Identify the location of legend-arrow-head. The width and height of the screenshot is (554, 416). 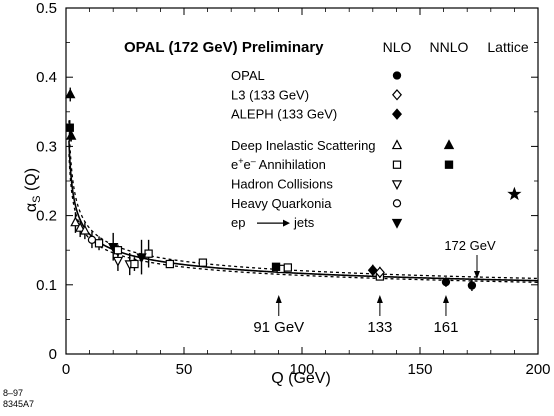
(286, 223).